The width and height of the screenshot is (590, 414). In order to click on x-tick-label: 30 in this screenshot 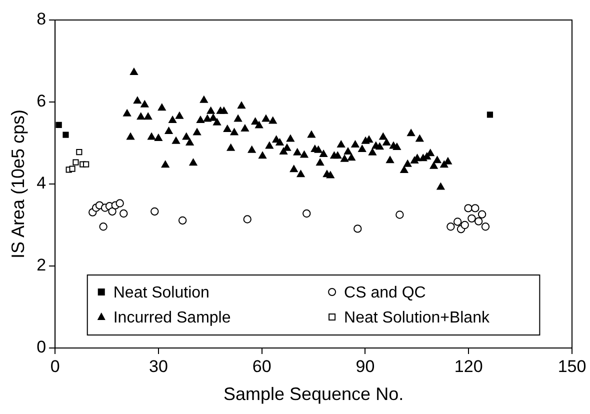, I will do `click(158, 366)`.